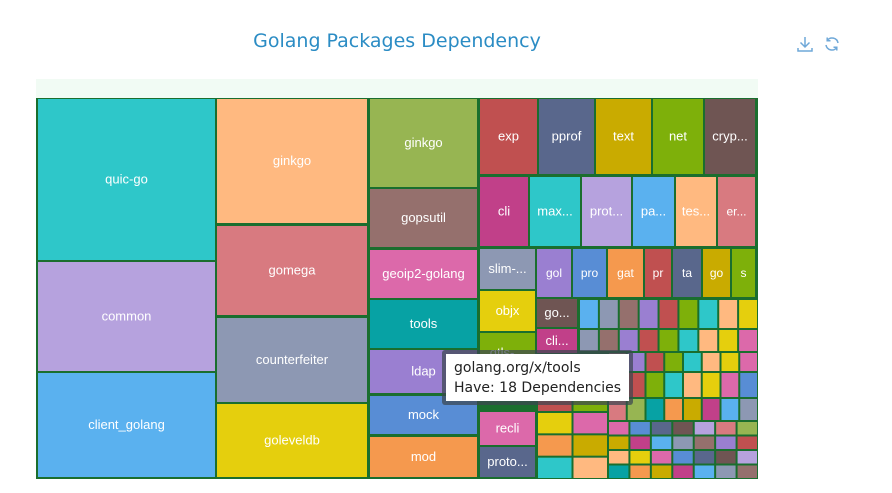 The width and height of the screenshot is (892, 493). I want to click on treemap-node-label: cli, so click(504, 211).